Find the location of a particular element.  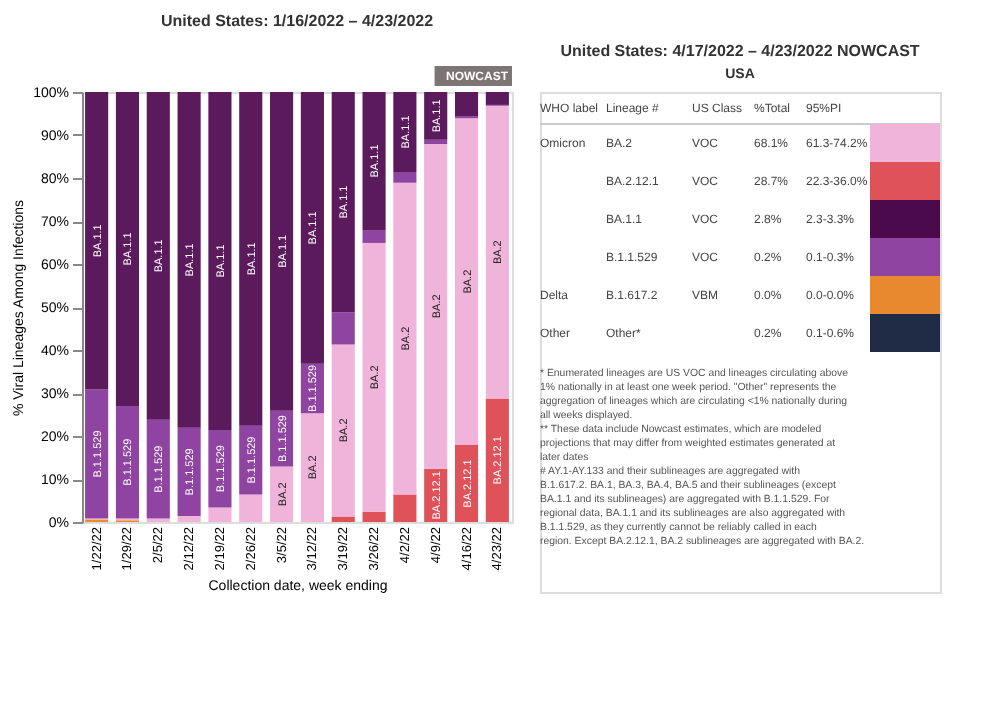

chart-title: United States: 1/16/2022 – 4/23/2022 is located at coordinates (297, 21).